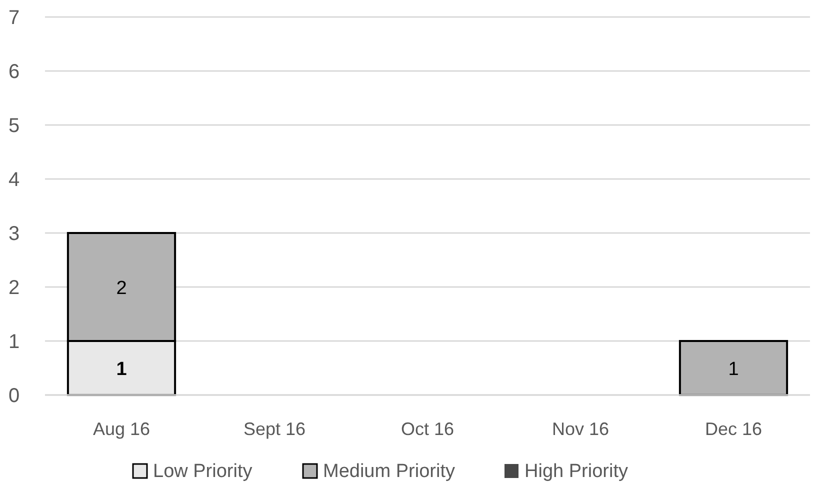 This screenshot has height=500, width=818. What do you see at coordinates (14, 72) in the screenshot?
I see `y-tick-label: 6` at bounding box center [14, 72].